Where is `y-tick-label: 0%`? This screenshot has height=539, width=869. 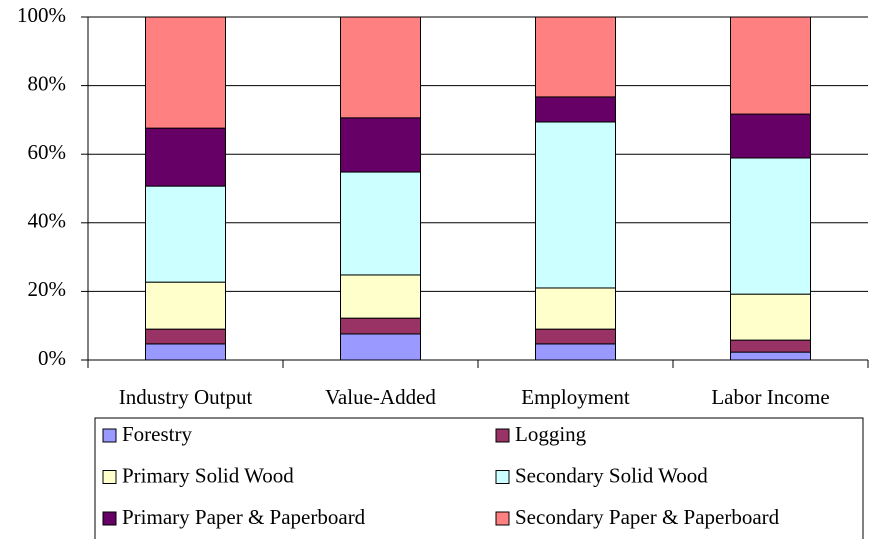
y-tick-label: 0% is located at coordinates (52, 358).